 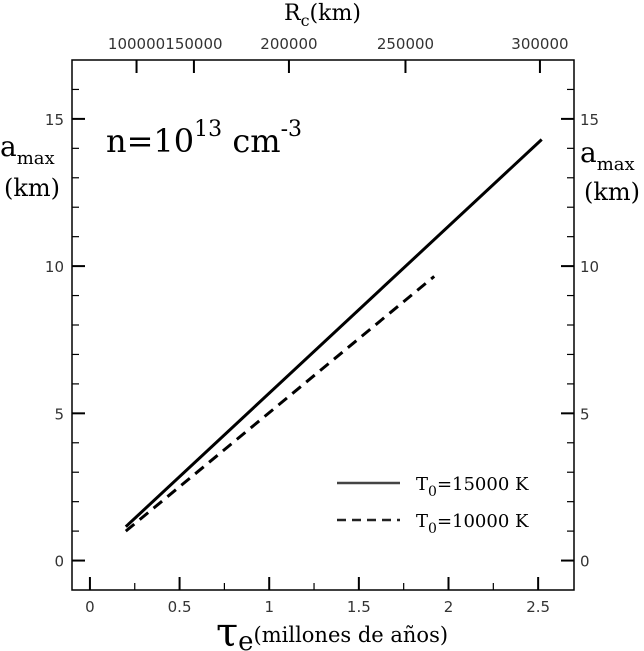 What do you see at coordinates (193, 44) in the screenshot?
I see `top-tick-label: 150000` at bounding box center [193, 44].